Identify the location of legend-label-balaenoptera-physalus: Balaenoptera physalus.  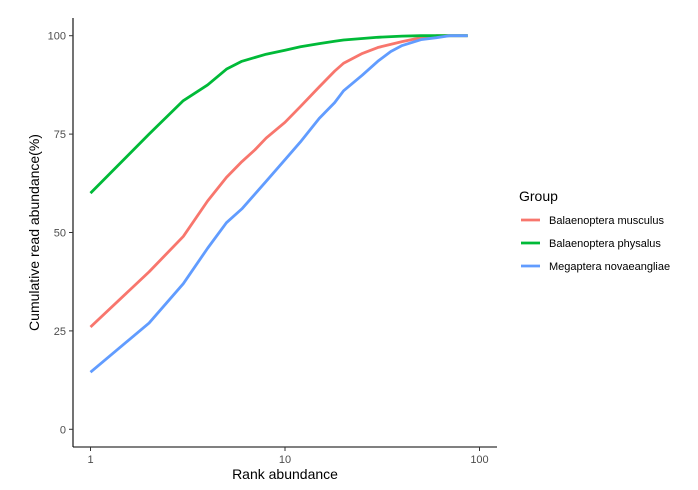
(605, 244).